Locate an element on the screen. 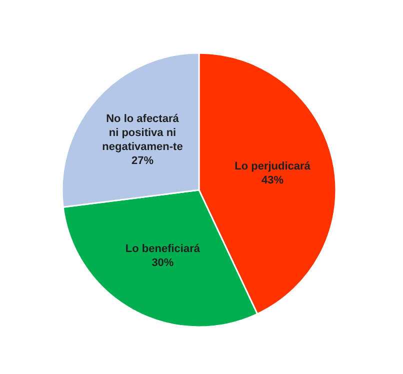 The width and height of the screenshot is (403, 374). slice-label: Lo perjudicará is located at coordinates (273, 166).